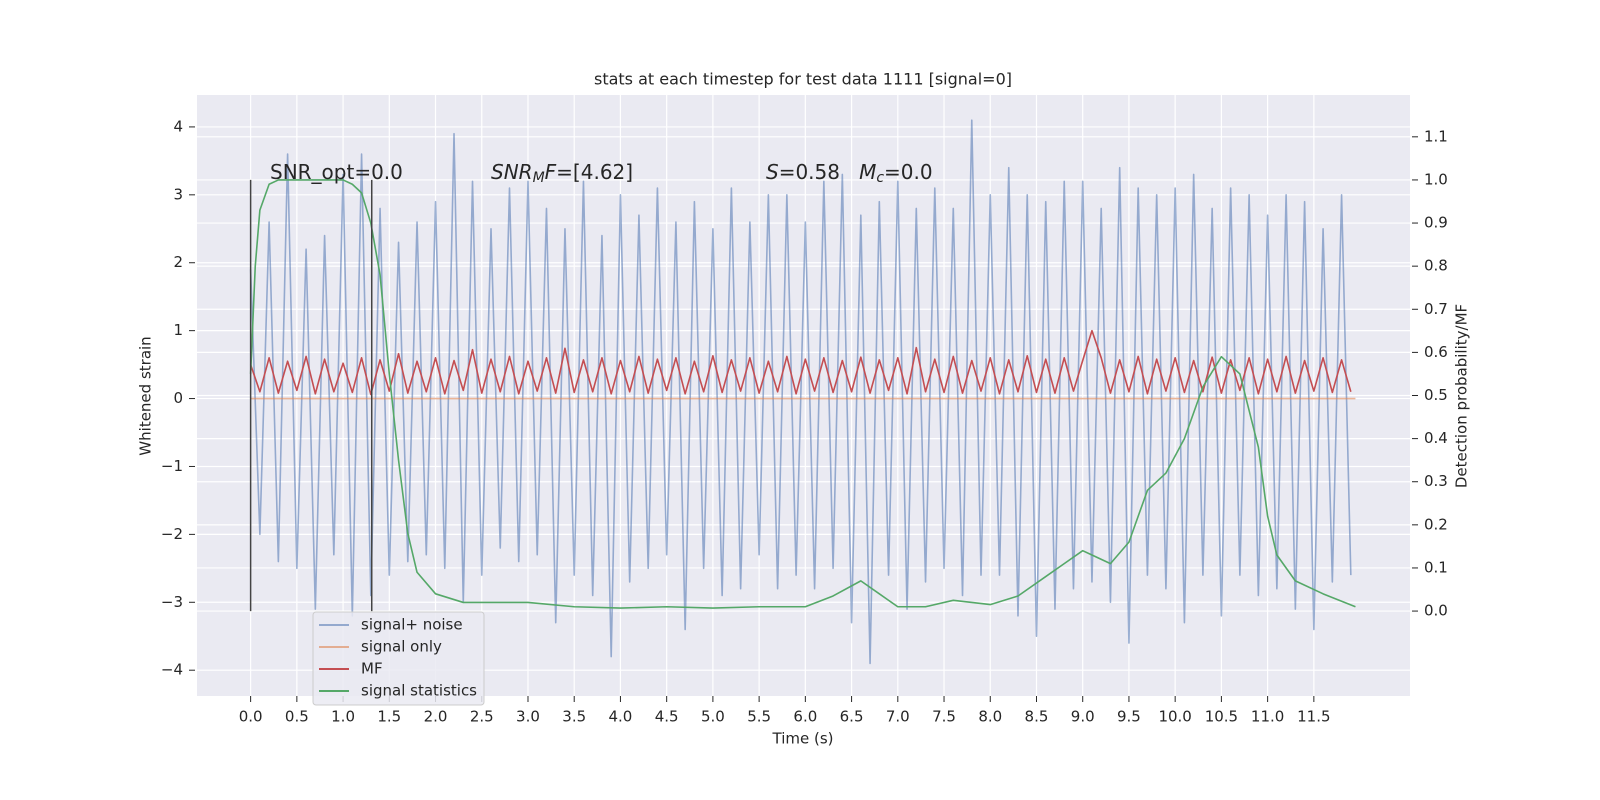 The width and height of the screenshot is (1600, 800). Describe the element at coordinates (880, 178) in the screenshot. I see `annotation-part: c` at that location.